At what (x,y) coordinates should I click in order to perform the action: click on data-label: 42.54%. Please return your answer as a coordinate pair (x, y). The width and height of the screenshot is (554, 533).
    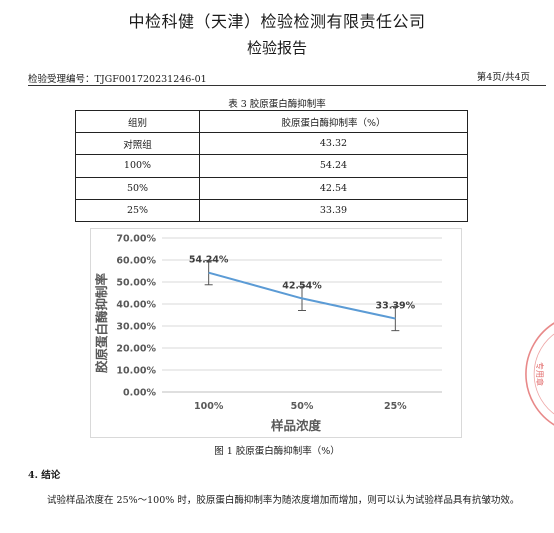
    Looking at the image, I should click on (302, 285).